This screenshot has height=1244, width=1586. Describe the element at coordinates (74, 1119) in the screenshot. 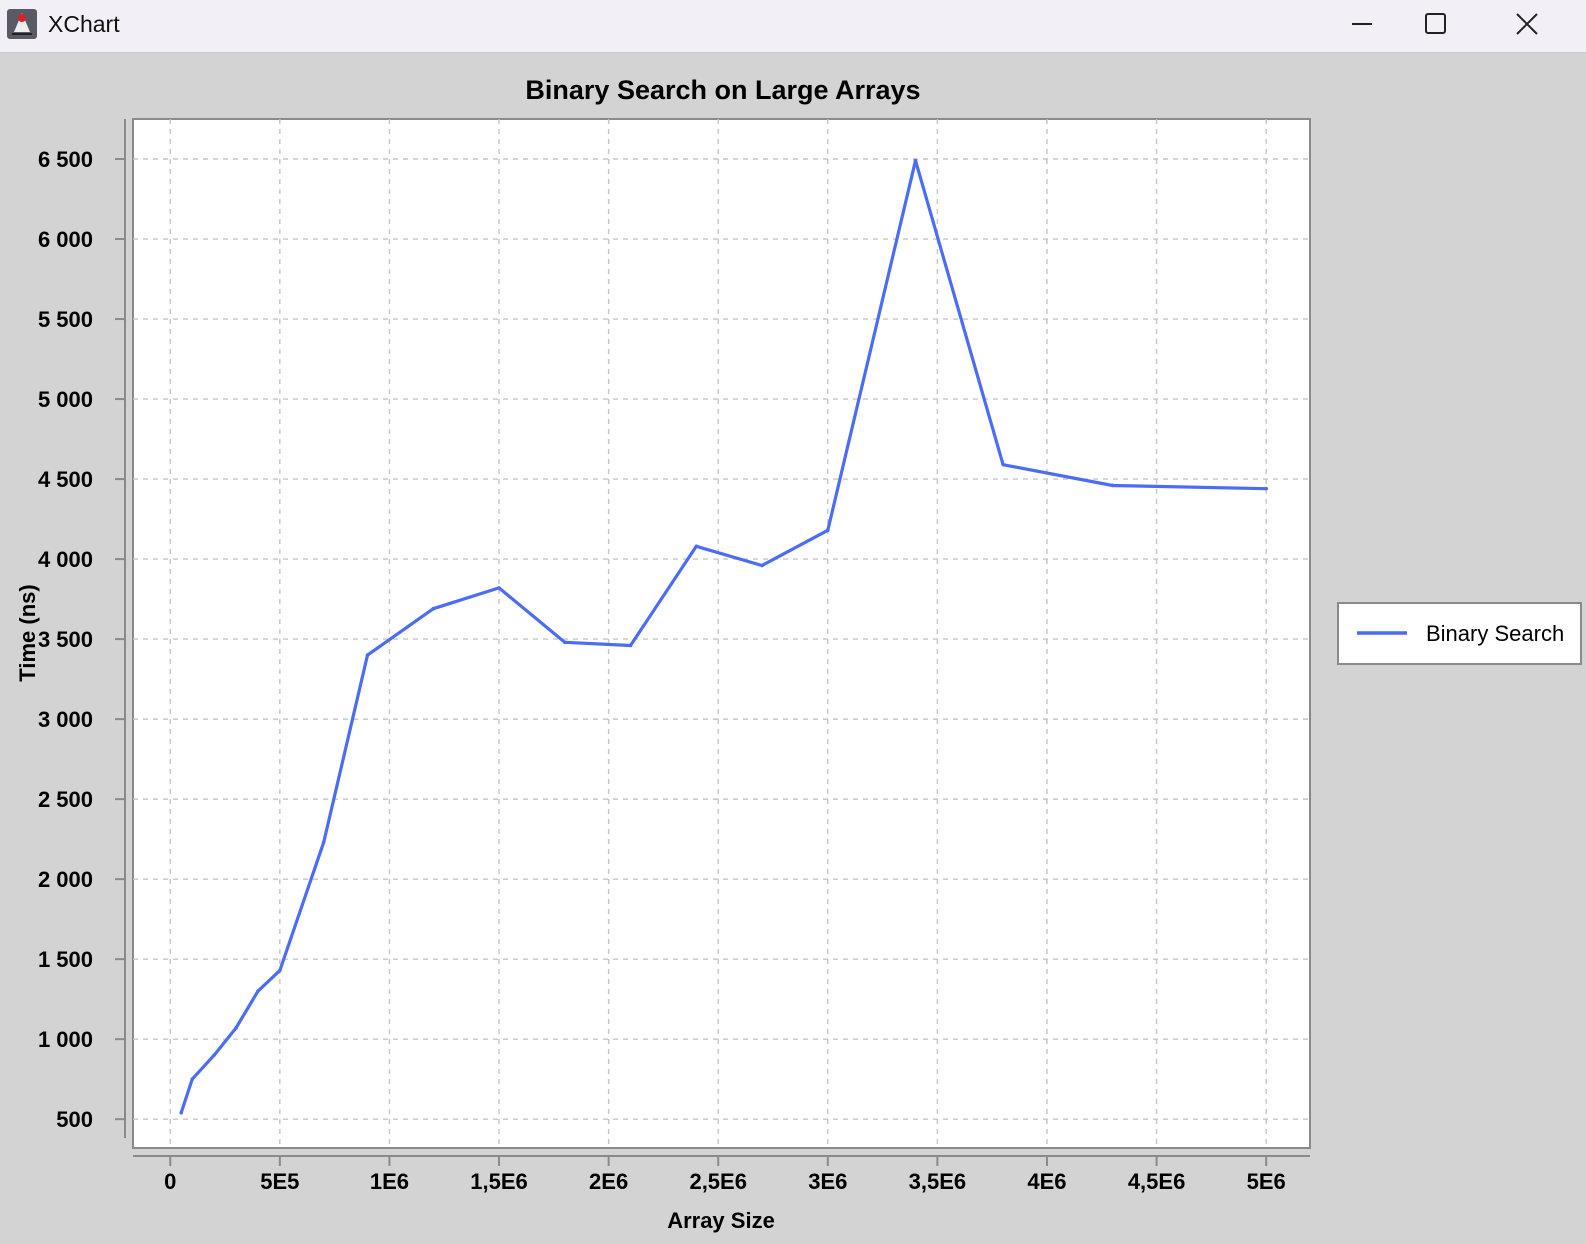

I see `y-tick-label: 500` at that location.